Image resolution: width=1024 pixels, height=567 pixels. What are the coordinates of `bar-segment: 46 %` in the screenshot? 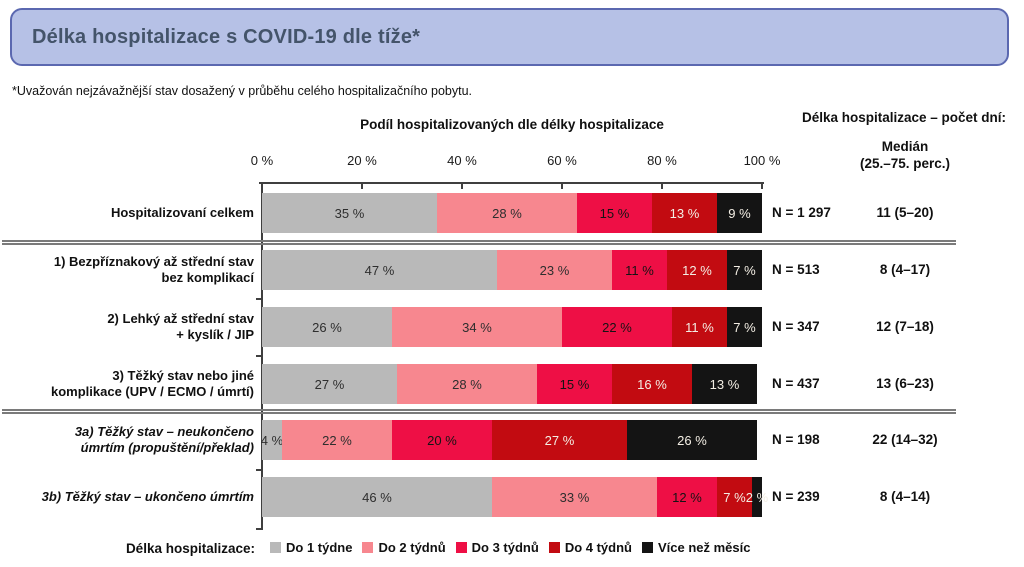 It's located at (377, 497).